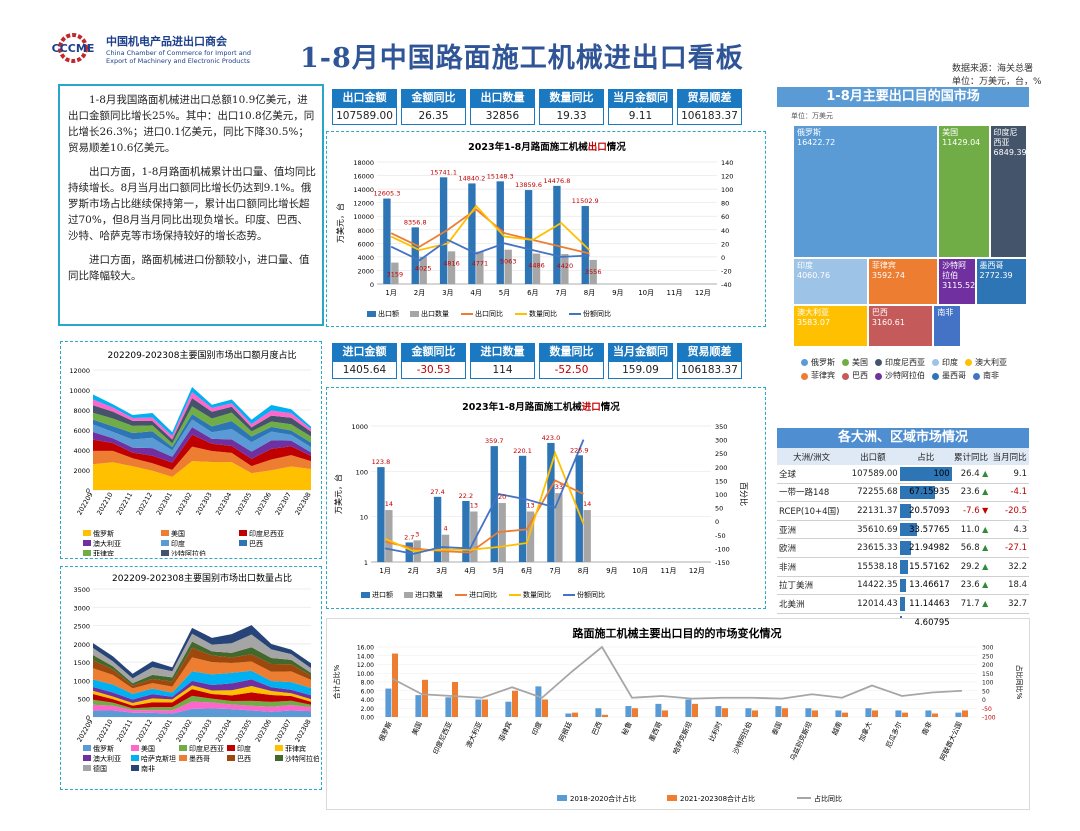 This screenshot has width=1080, height=831. Describe the element at coordinates (903, 604) in the screenshot. I see `table-row: 北美洲 12014.43 11.14463 71.7 ▲ 32.7` at that location.